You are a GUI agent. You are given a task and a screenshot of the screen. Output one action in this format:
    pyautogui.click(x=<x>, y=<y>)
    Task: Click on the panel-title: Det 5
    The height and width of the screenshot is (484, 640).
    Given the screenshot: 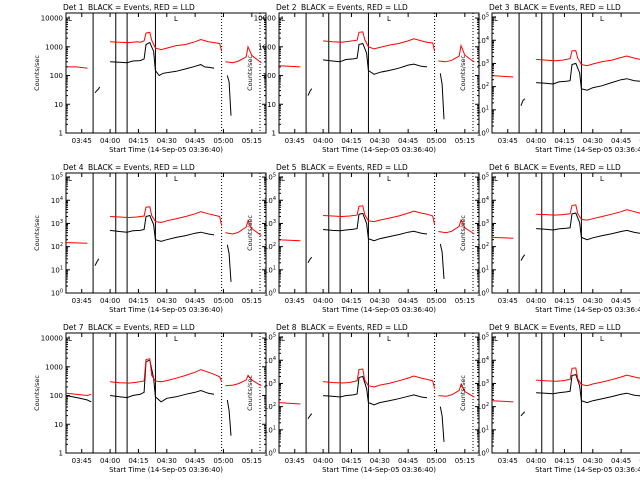 What is the action you would take?
    pyautogui.click(x=286, y=167)
    